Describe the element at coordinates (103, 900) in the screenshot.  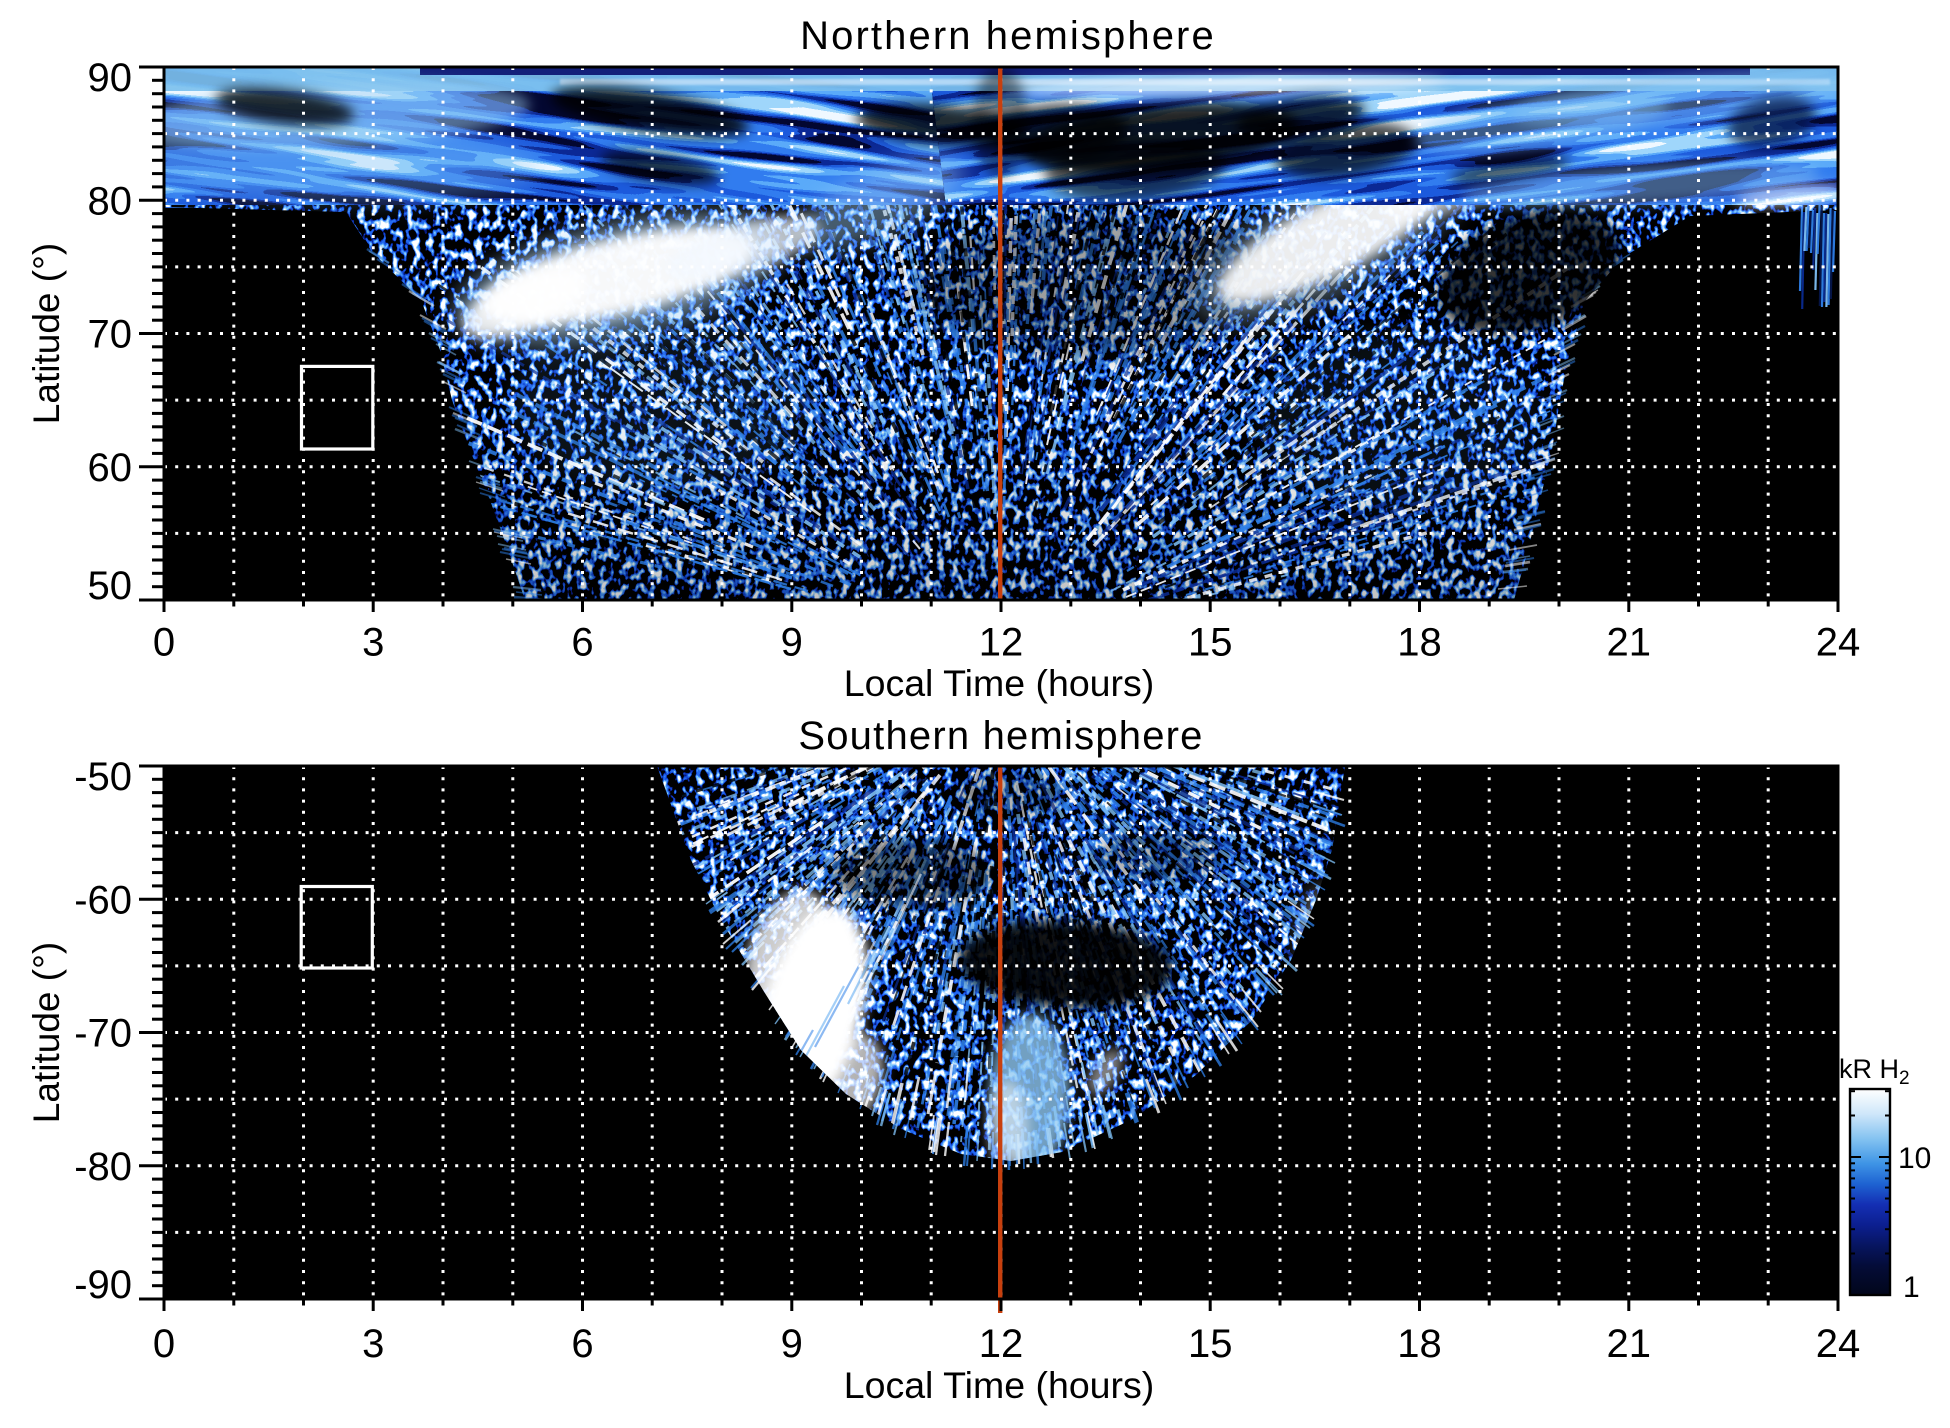
I see `svg-text: -60` at that location.